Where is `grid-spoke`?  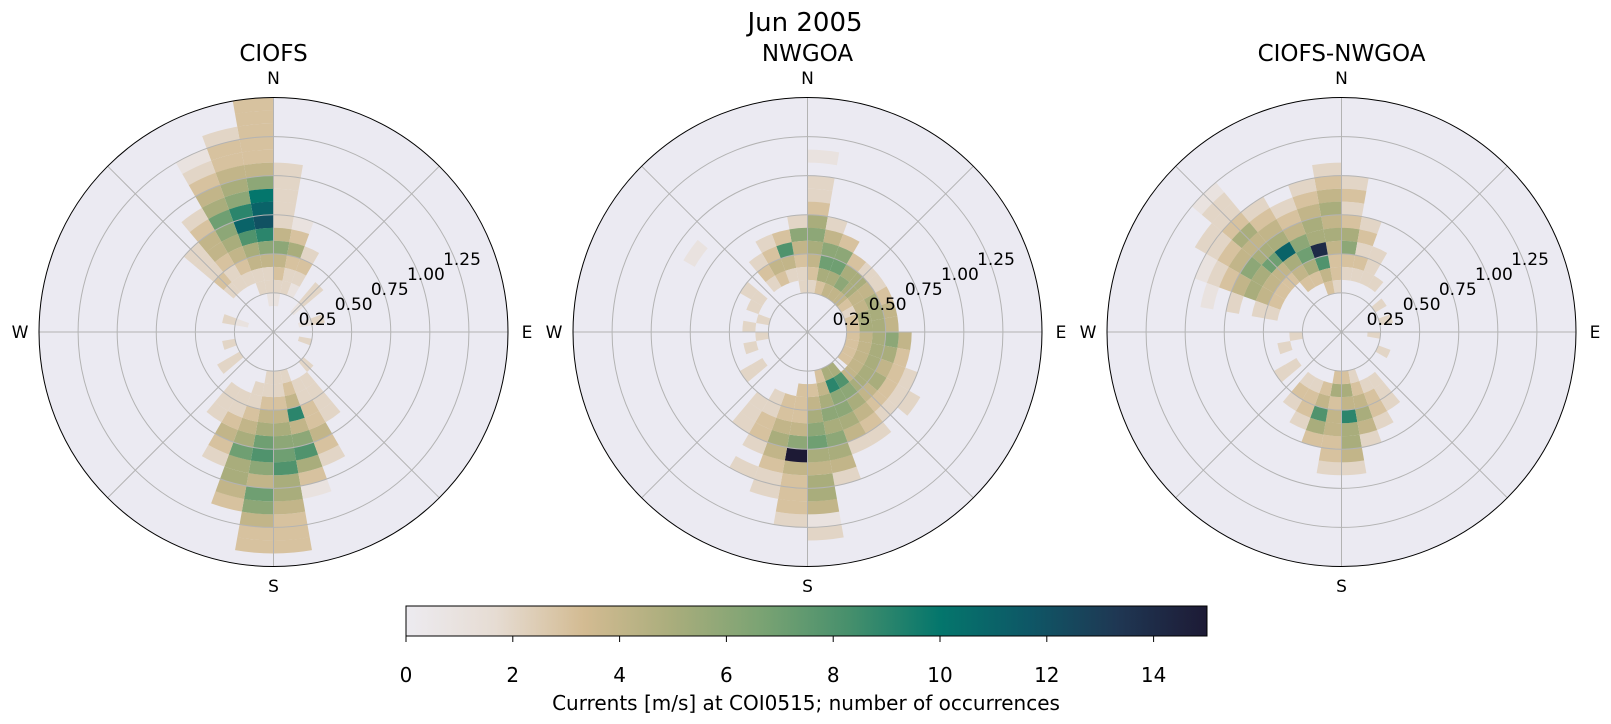 grid-spoke is located at coordinates (1258, 415).